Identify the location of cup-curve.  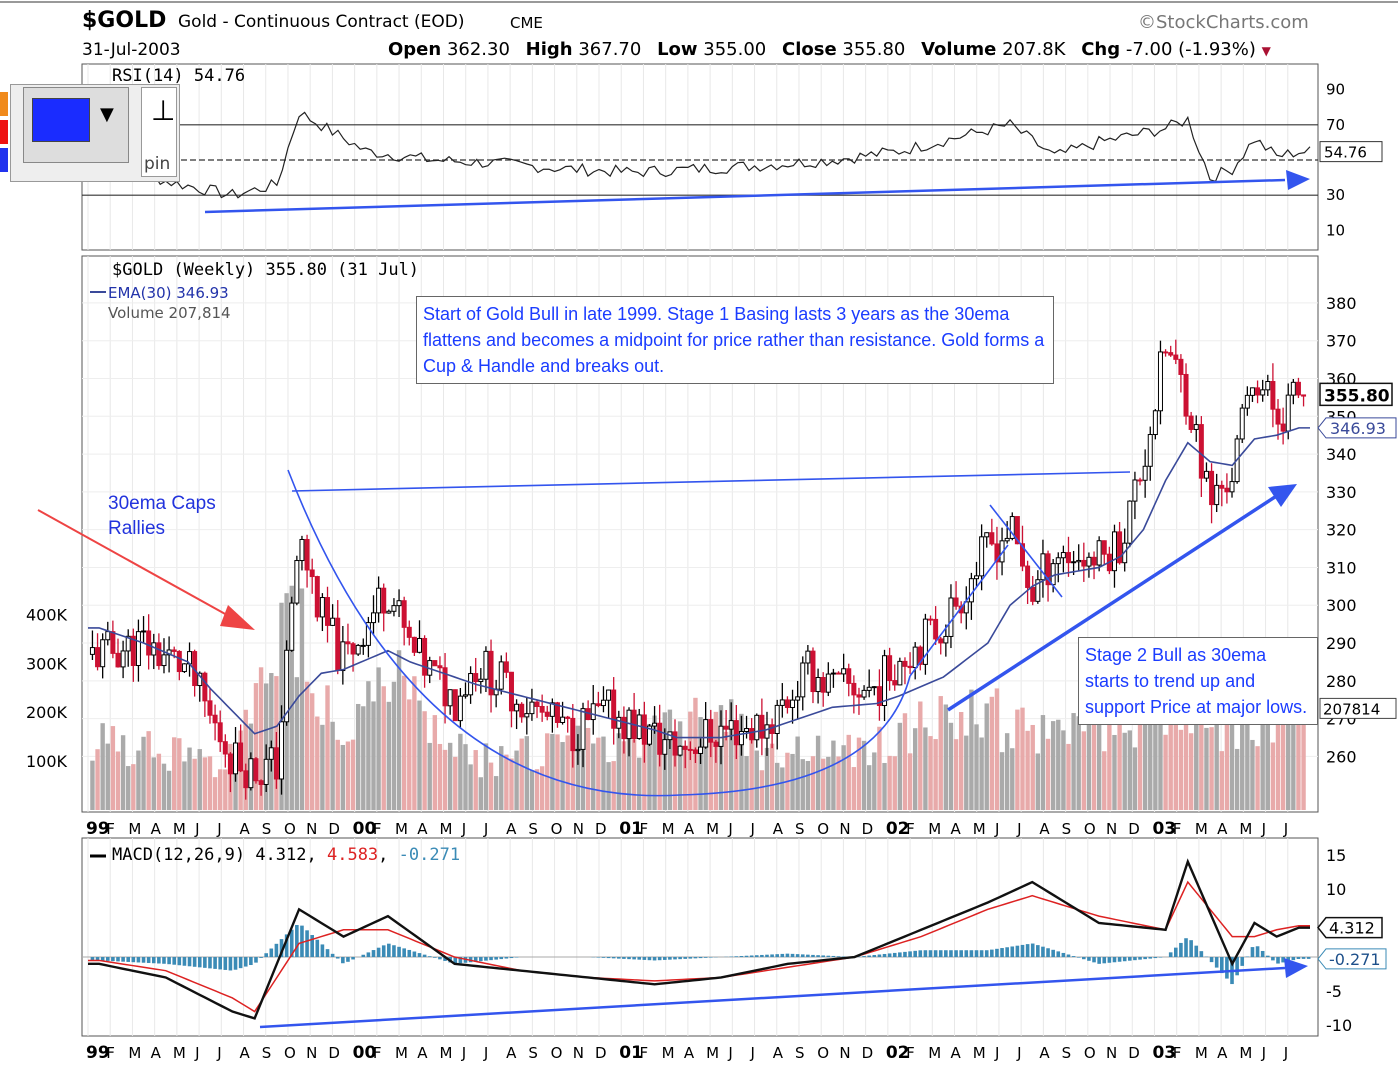
(599, 633).